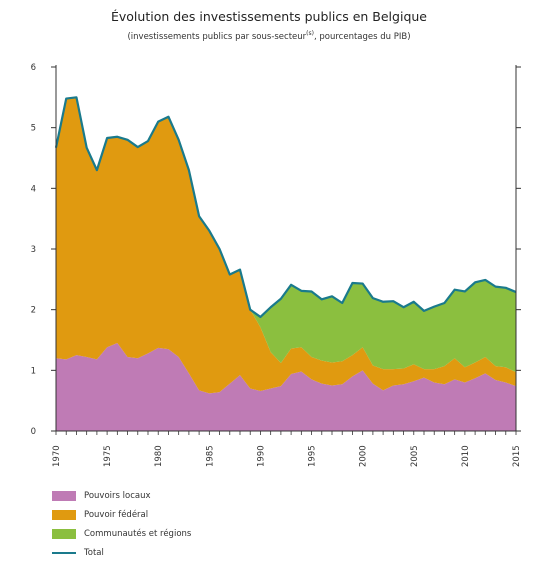 Image resolution: width=538 pixels, height=566 pixels. I want to click on x-tick-label-1975: 1975, so click(108, 456).